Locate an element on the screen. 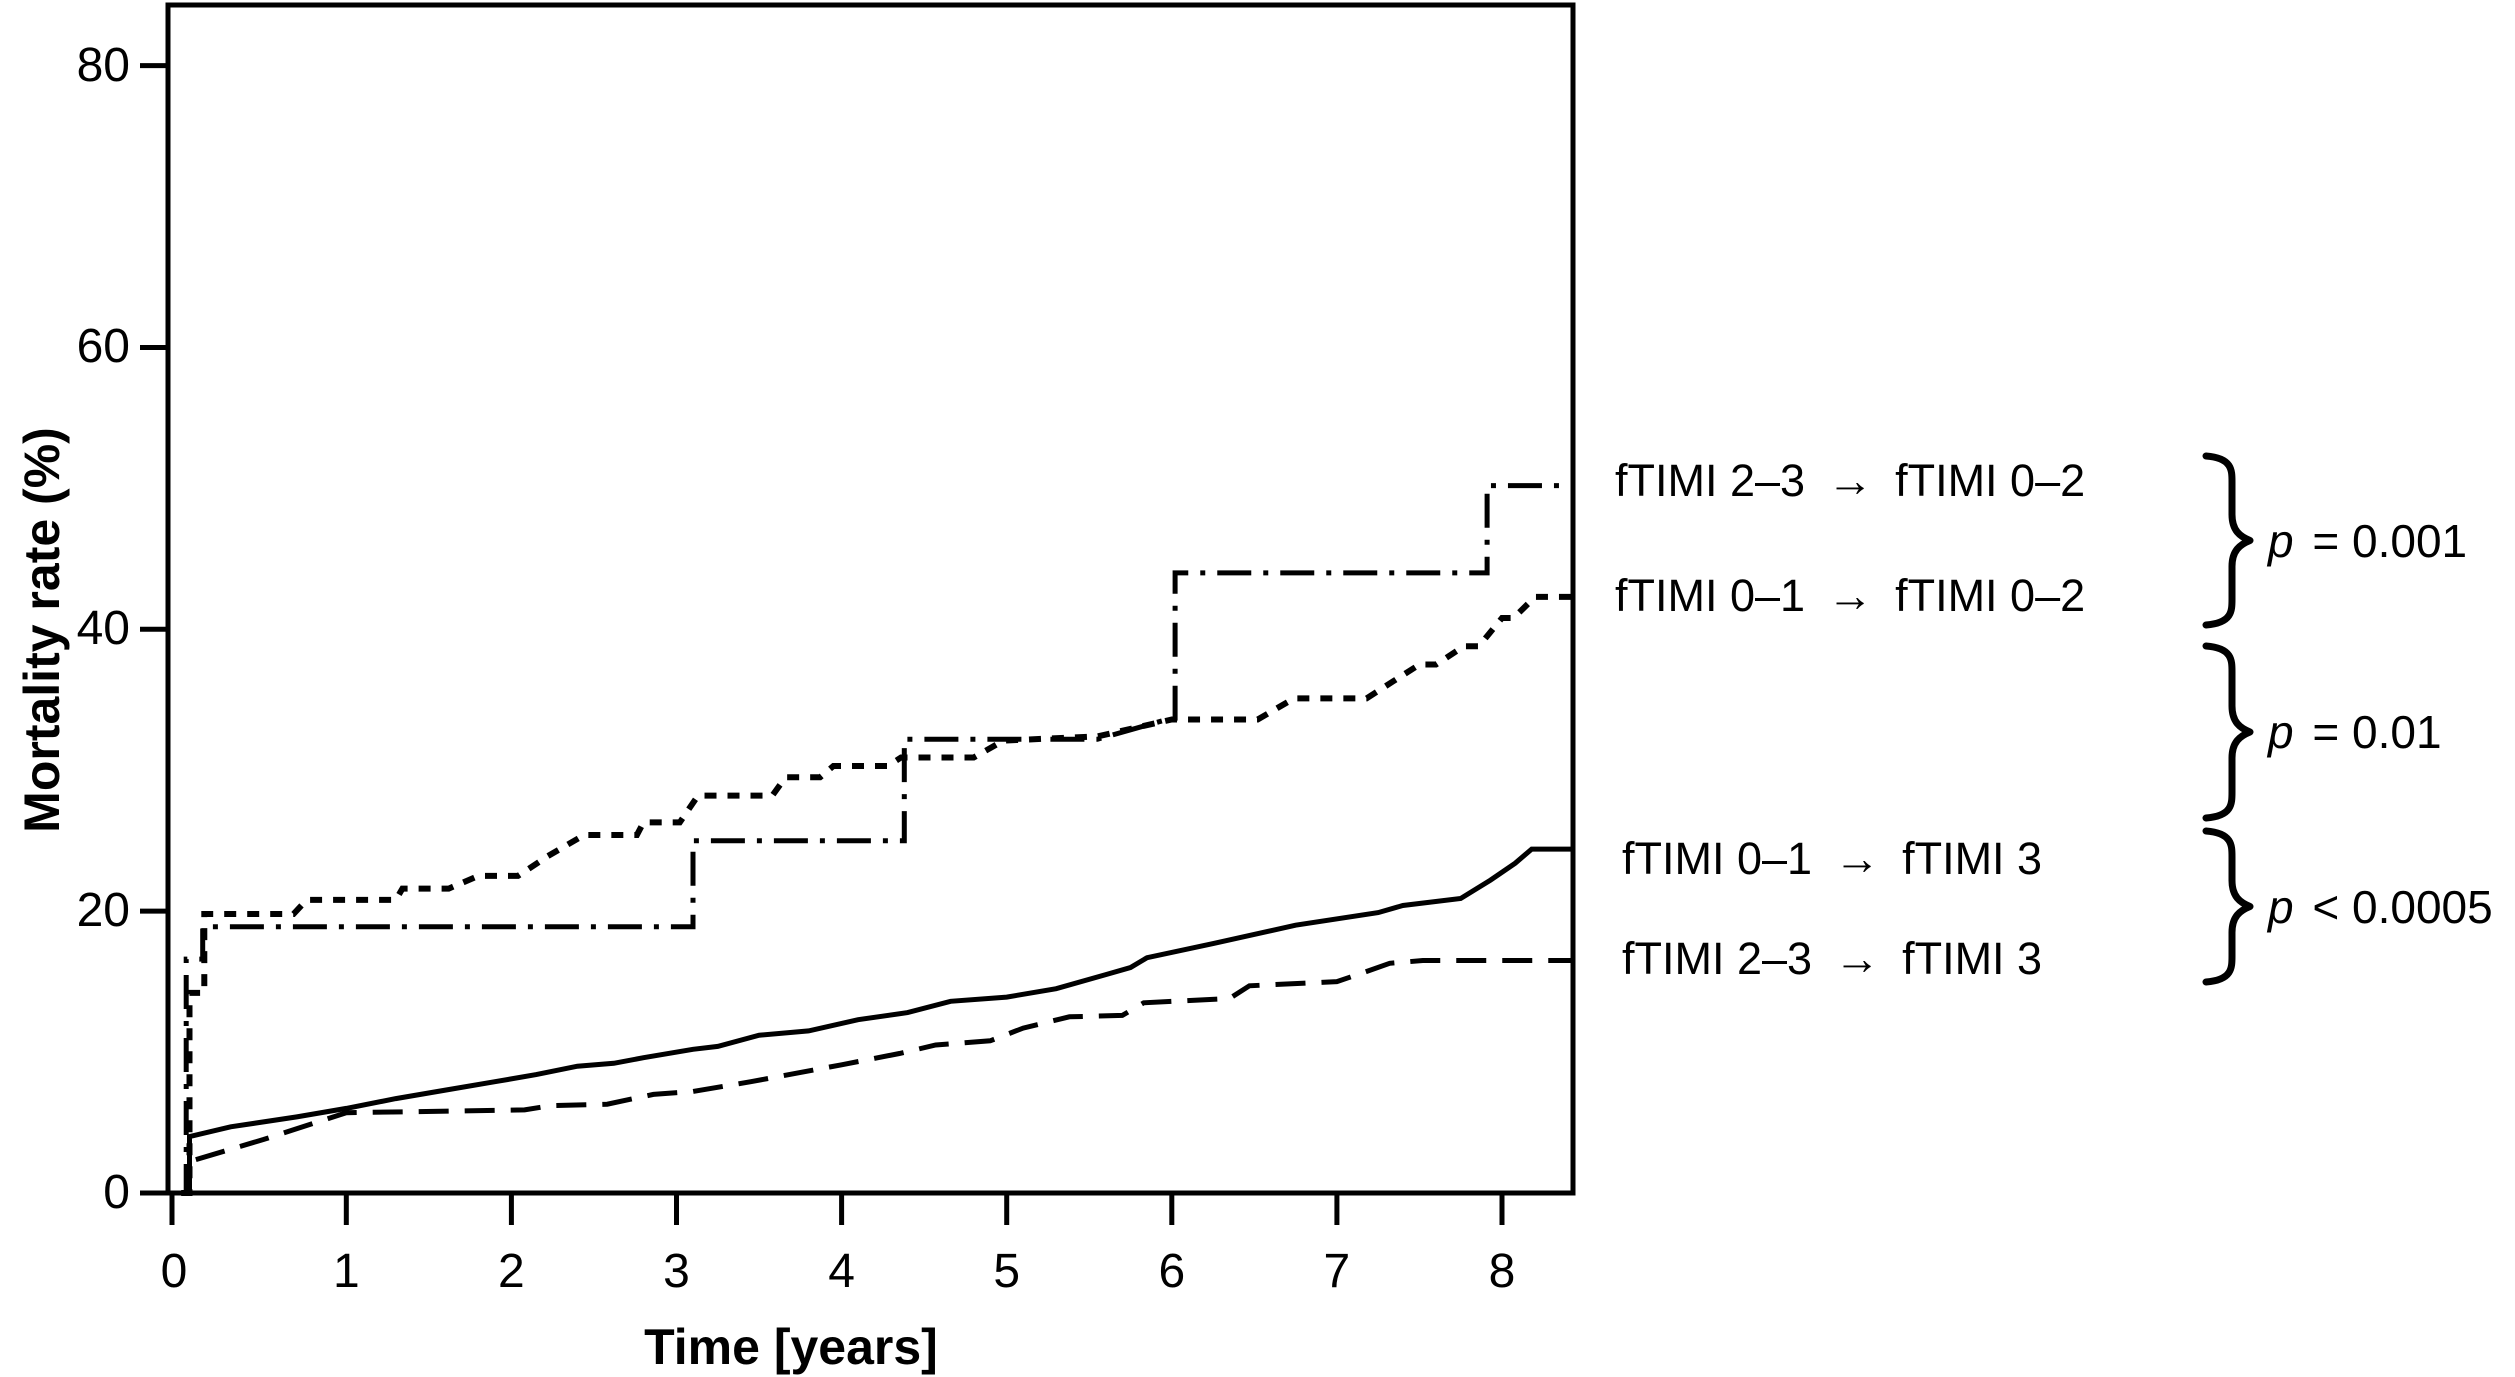 The height and width of the screenshot is (1377, 2515). series-solid-curve is located at coordinates (877, 1021).